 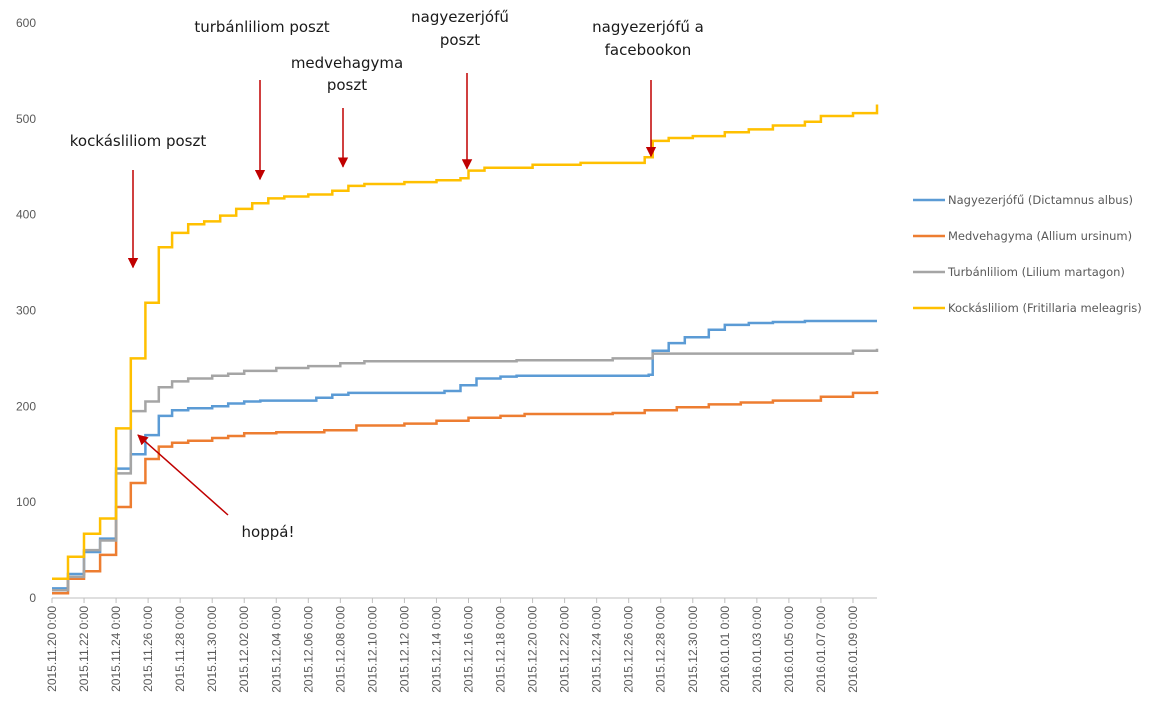 What do you see at coordinates (26, 406) in the screenshot?
I see `y-tick-label: 200` at bounding box center [26, 406].